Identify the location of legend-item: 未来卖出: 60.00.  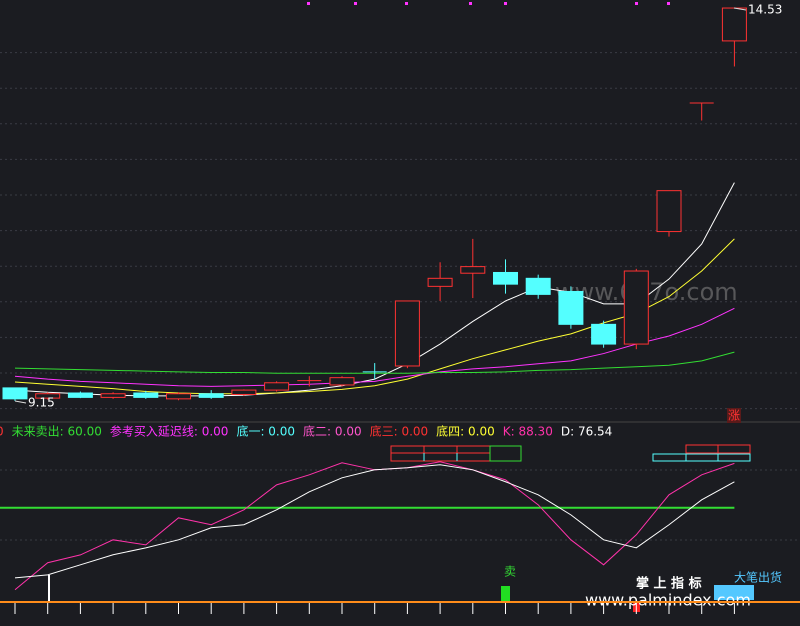
(57, 432).